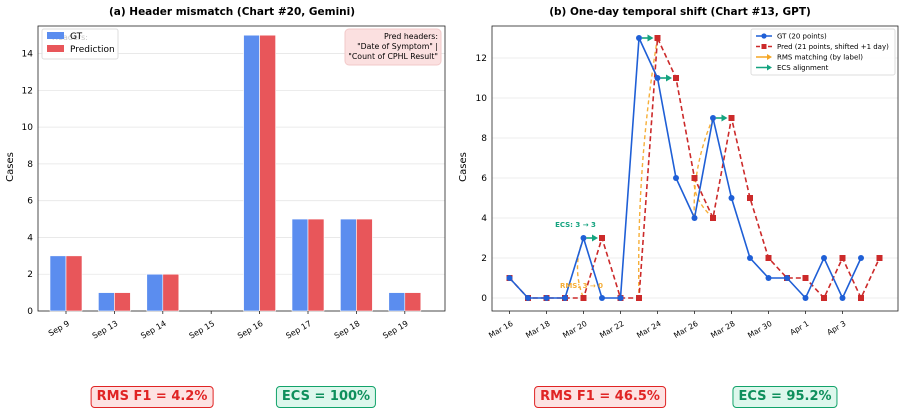 The image size is (906, 413). Describe the element at coordinates (799, 328) in the screenshot. I see `x-tick-label: Apr 1` at that location.